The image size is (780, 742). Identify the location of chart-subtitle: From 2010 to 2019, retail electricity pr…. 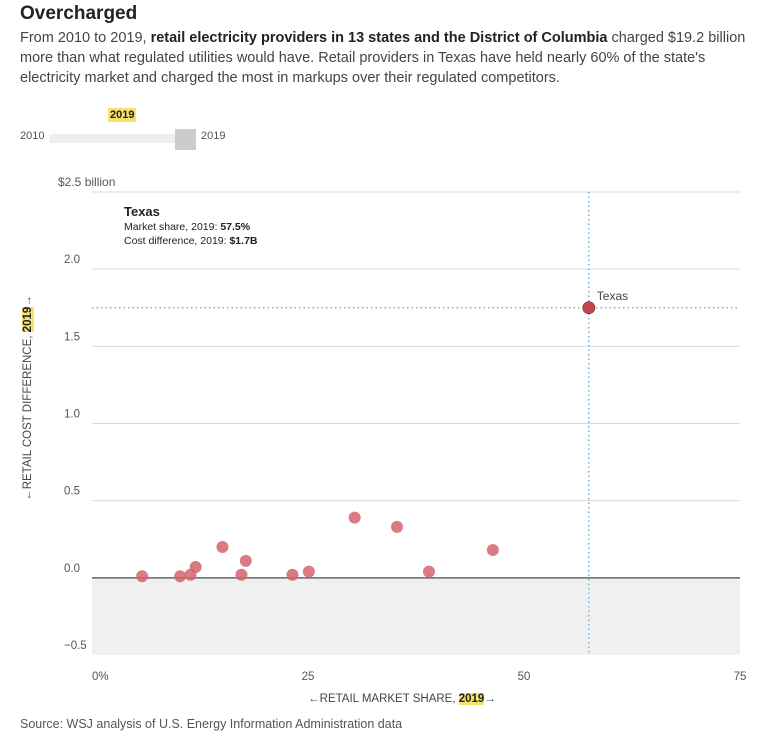
(390, 58).